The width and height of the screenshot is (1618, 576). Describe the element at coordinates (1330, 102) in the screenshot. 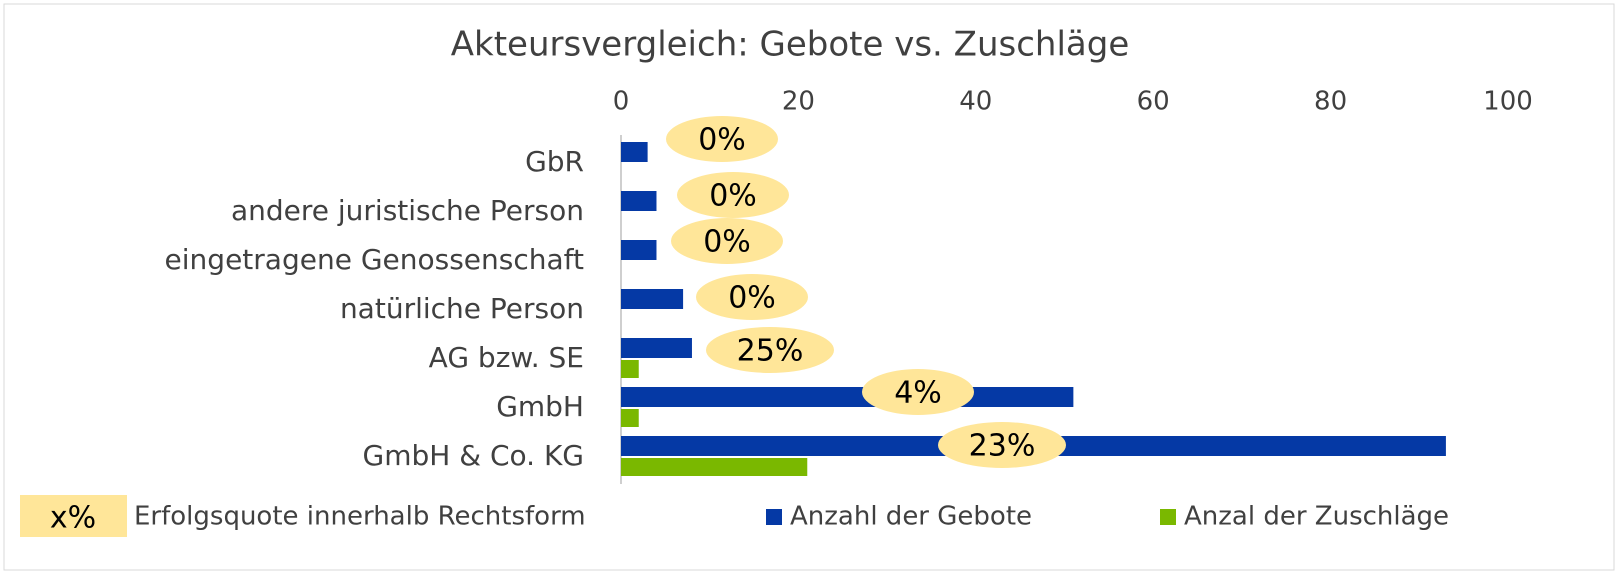

I see `x-tick-label: 80` at that location.